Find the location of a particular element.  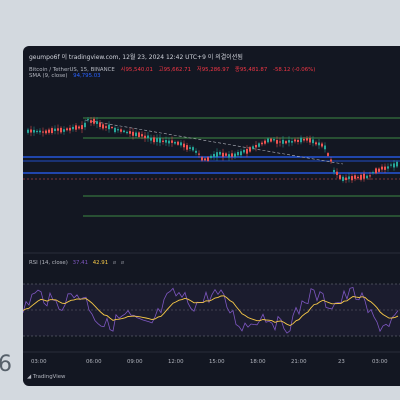

tradingview-logo-icon: ◢ is located at coordinates (30, 377).